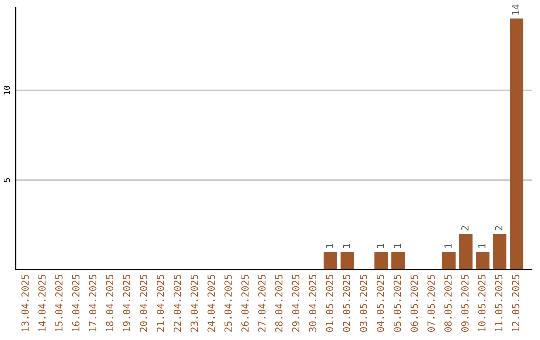  What do you see at coordinates (482, 303) in the screenshot?
I see `x-tick-label: 10.05.2025` at bounding box center [482, 303].